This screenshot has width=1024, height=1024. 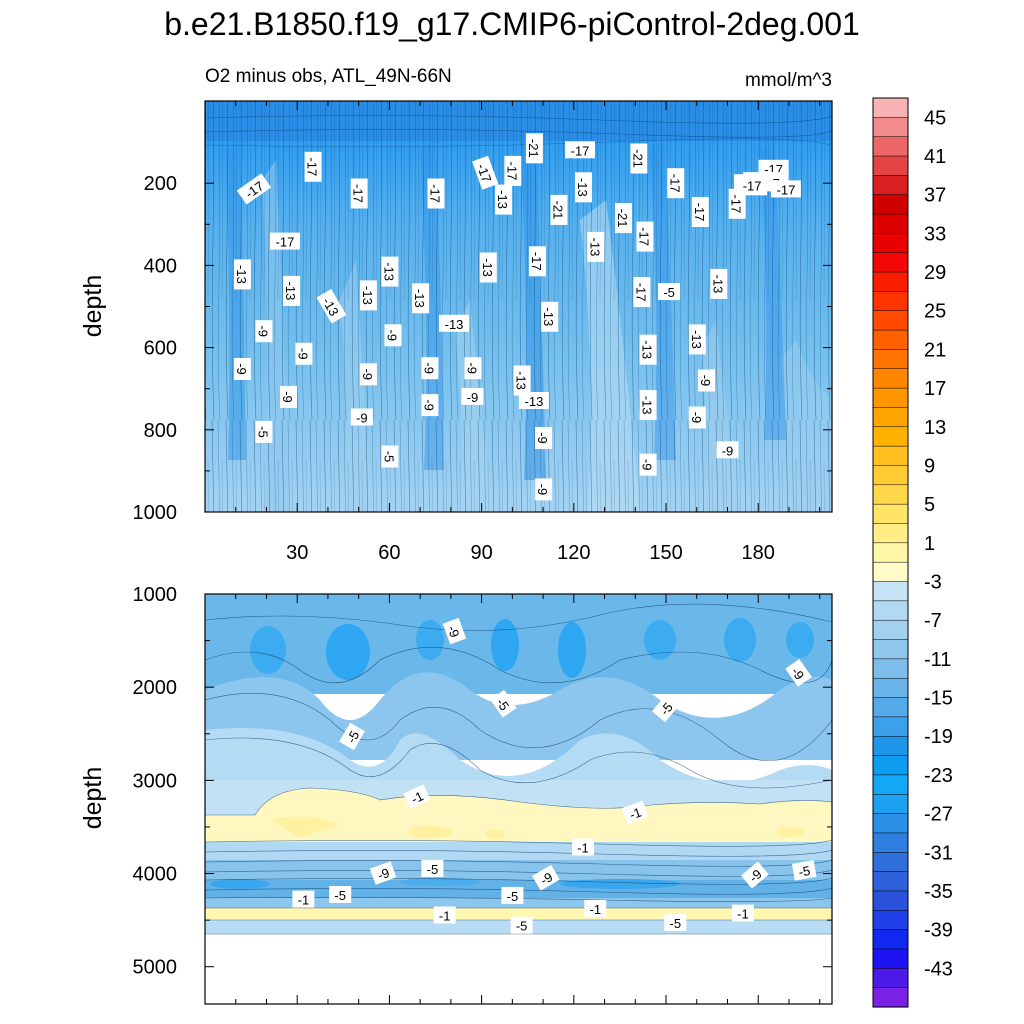 What do you see at coordinates (155, 968) in the screenshot?
I see `y-tick-label: 5000` at bounding box center [155, 968].